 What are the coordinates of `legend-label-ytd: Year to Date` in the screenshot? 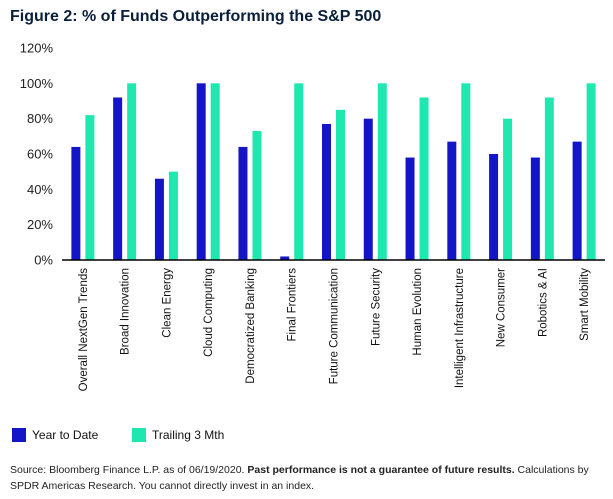 It's located at (65, 435).